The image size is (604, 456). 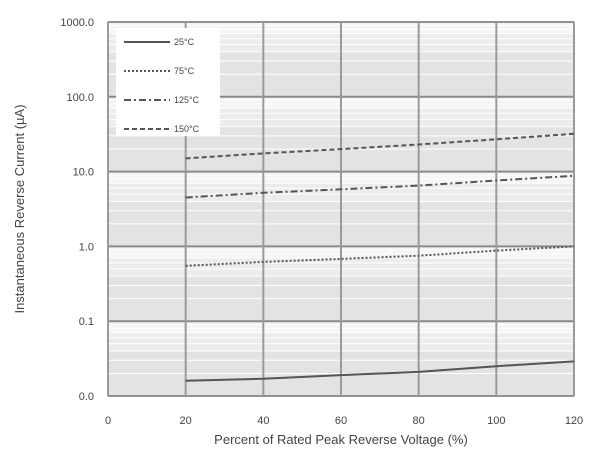 What do you see at coordinates (77, 23) in the screenshot?
I see `y-tick-label: 1000.0` at bounding box center [77, 23].